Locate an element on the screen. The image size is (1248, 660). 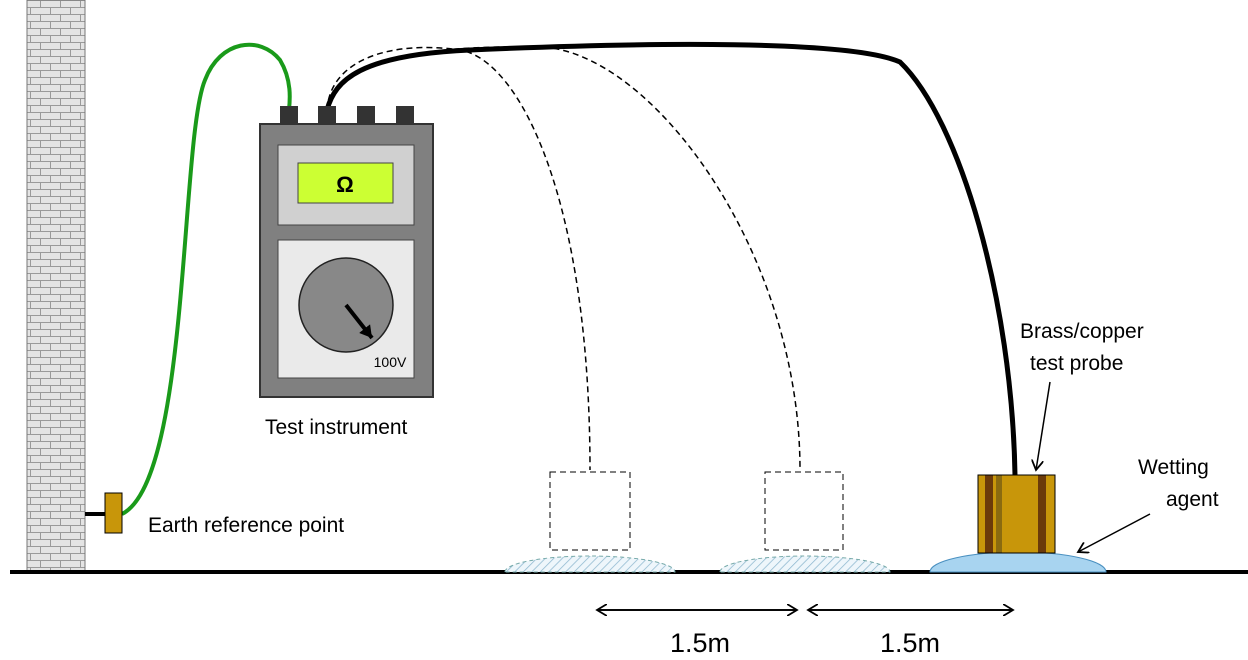
probe-label: Brass/copper is located at coordinates (1082, 331).